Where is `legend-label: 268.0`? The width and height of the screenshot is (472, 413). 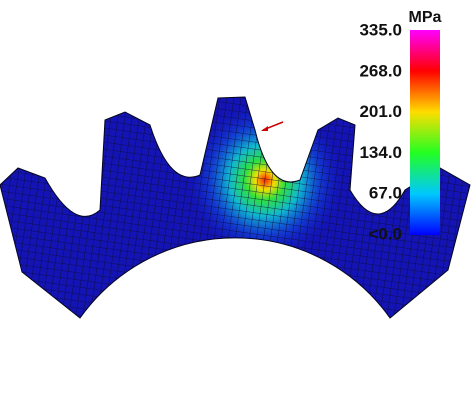
legend-label: 268.0 is located at coordinates (380, 70).